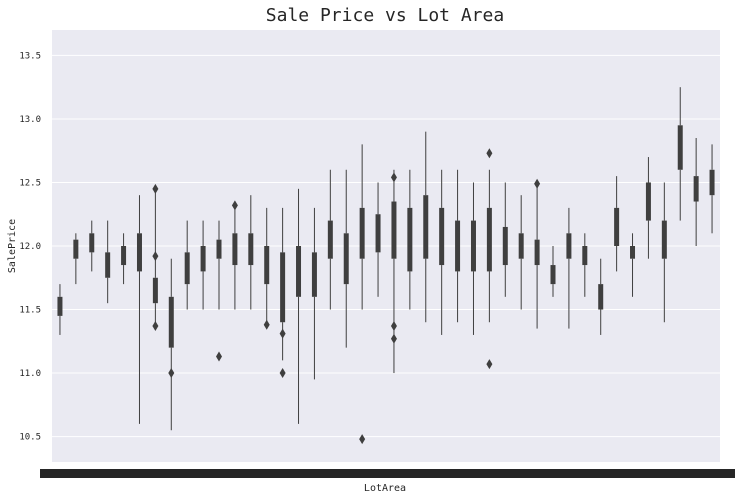 The image size is (742, 500). What do you see at coordinates (30, 374) in the screenshot?
I see `y-tick-label: 11.0` at bounding box center [30, 374].